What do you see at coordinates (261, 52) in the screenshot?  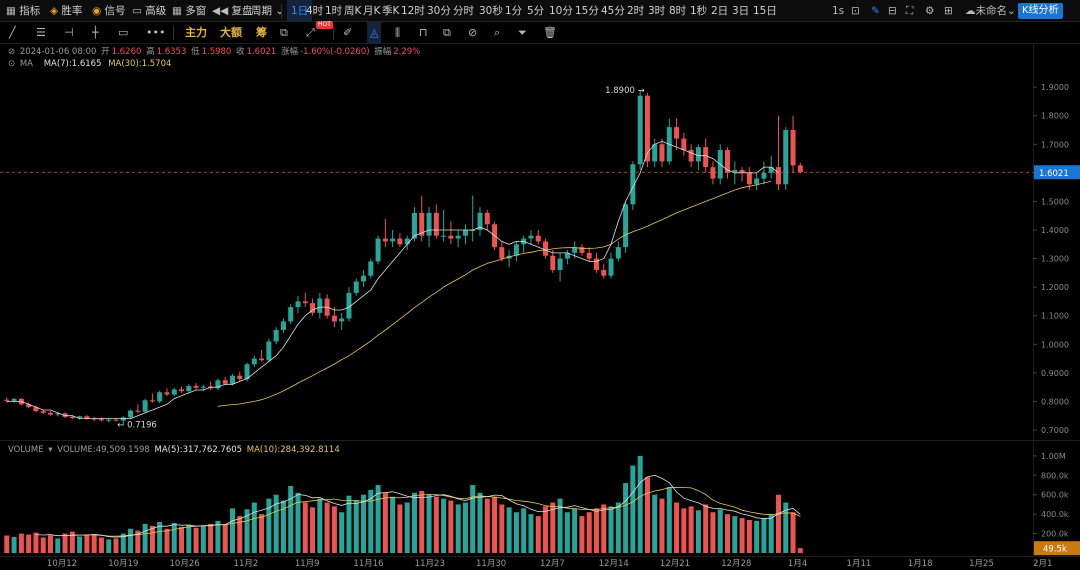 I see `close-value: 1.6021` at bounding box center [261, 52].